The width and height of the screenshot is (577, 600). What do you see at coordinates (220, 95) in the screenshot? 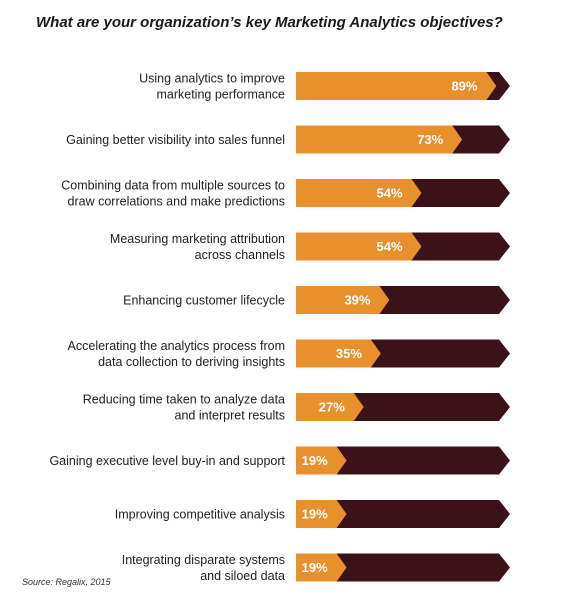
I see `category-label-line: marketing performance` at bounding box center [220, 95].